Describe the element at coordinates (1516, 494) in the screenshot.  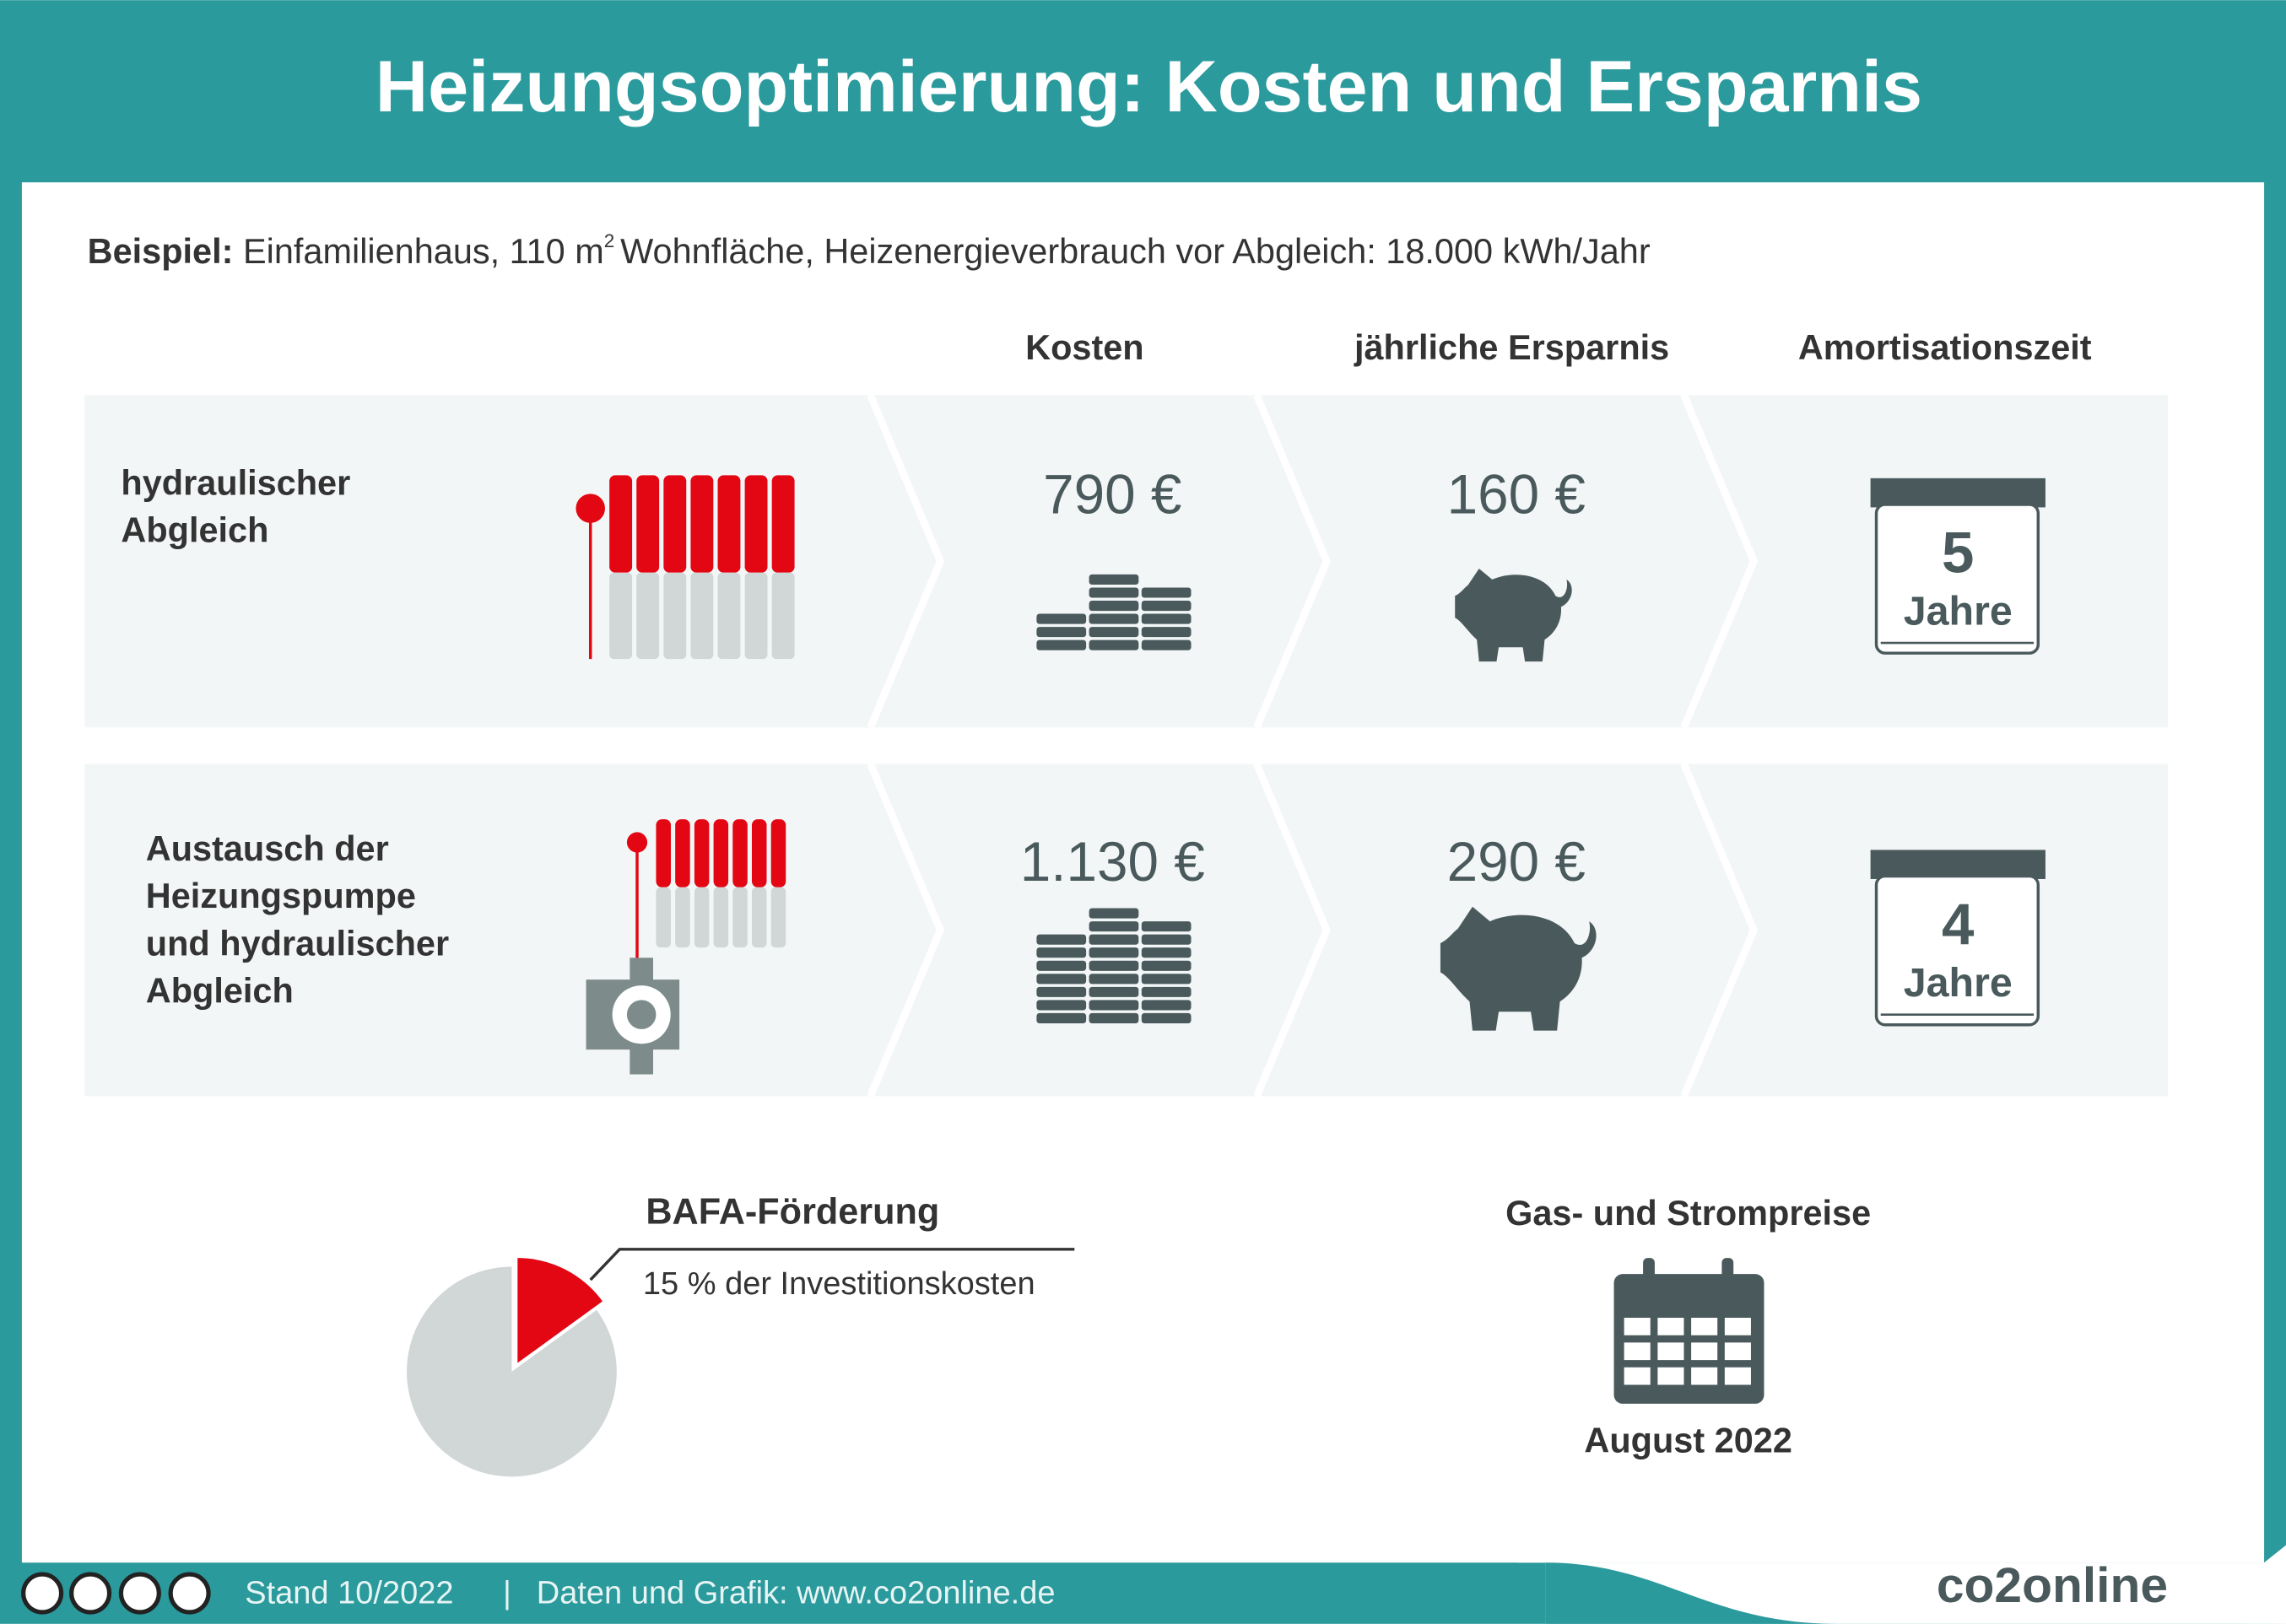
I see `saving: 160 €` at that location.